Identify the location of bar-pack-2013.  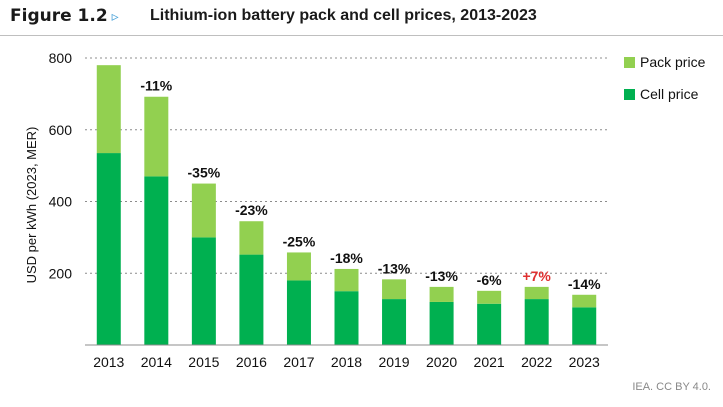
(108, 109).